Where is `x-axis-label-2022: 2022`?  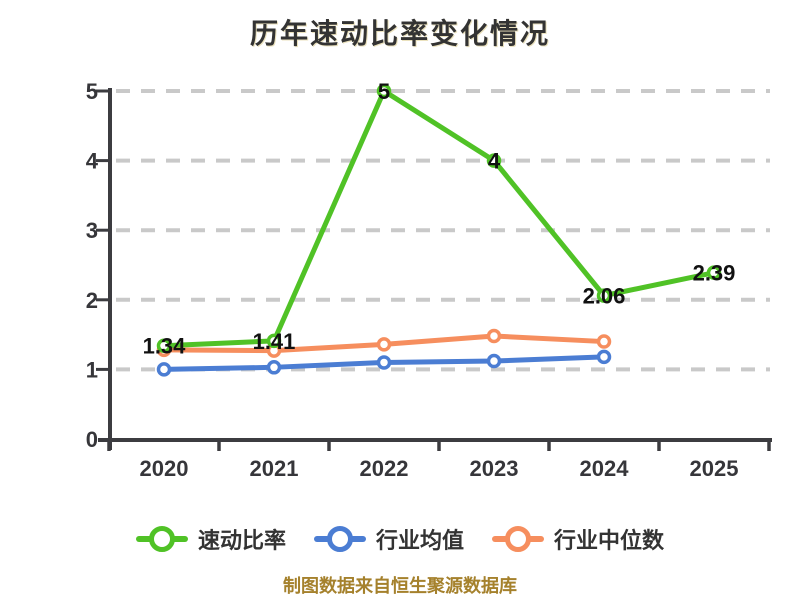
x-axis-label-2022: 2022 is located at coordinates (384, 468).